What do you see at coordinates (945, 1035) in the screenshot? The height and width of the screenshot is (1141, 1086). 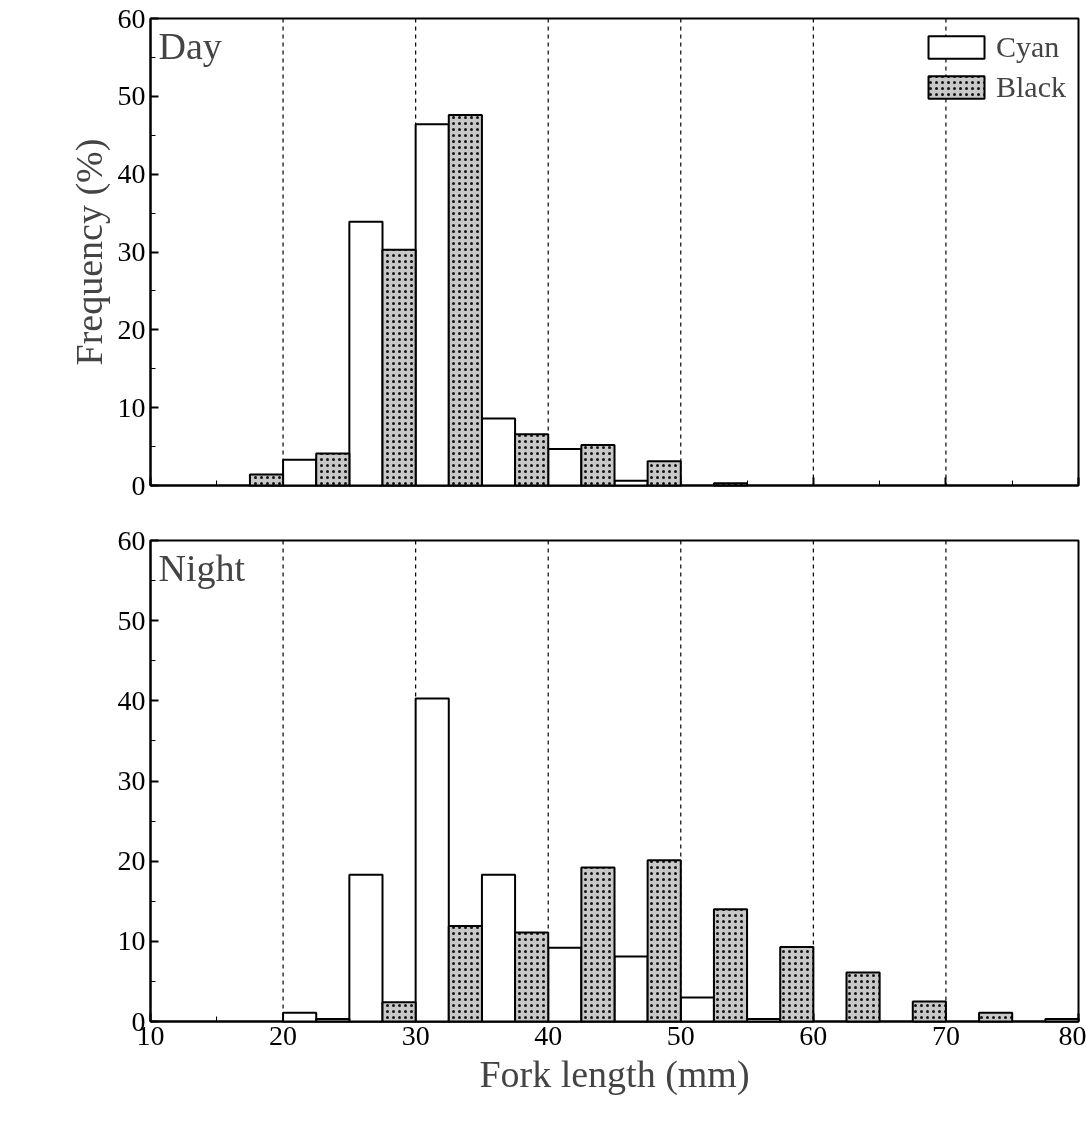 I see `x-tick-label: 70` at bounding box center [945, 1035].